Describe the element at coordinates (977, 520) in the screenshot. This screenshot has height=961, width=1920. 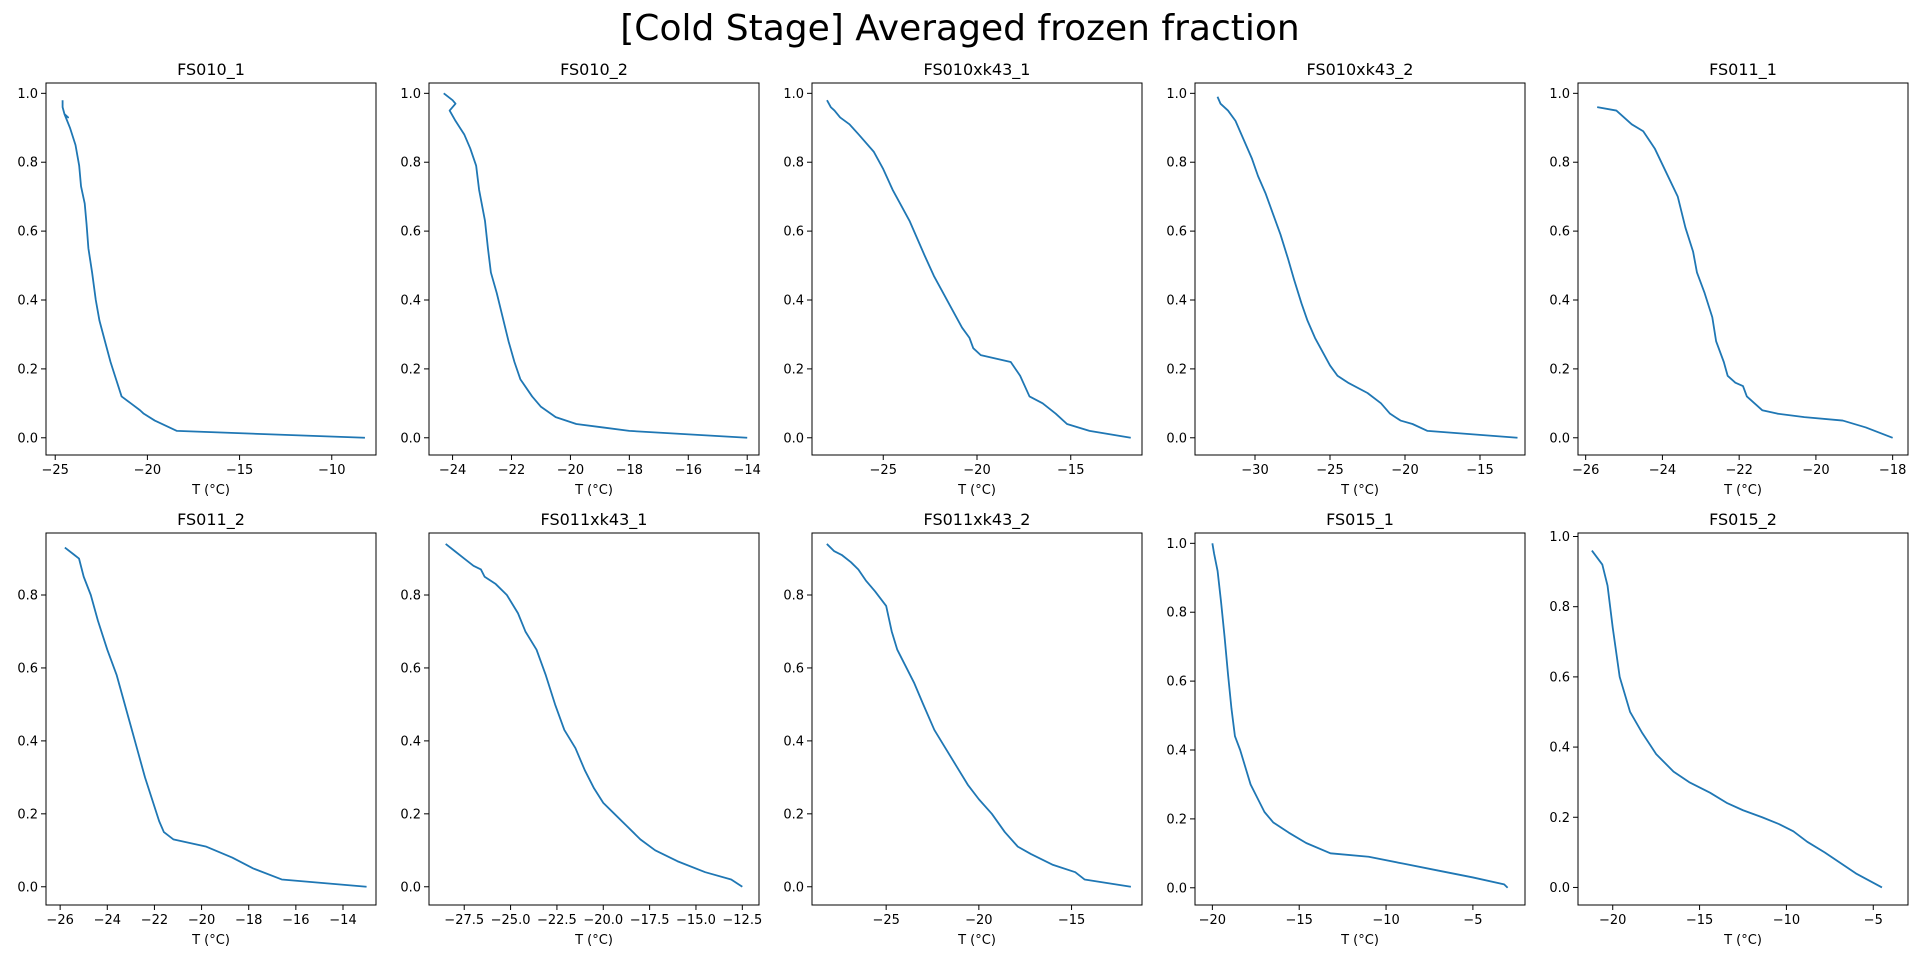
I see `subplot-title: FS011xk43_2` at that location.